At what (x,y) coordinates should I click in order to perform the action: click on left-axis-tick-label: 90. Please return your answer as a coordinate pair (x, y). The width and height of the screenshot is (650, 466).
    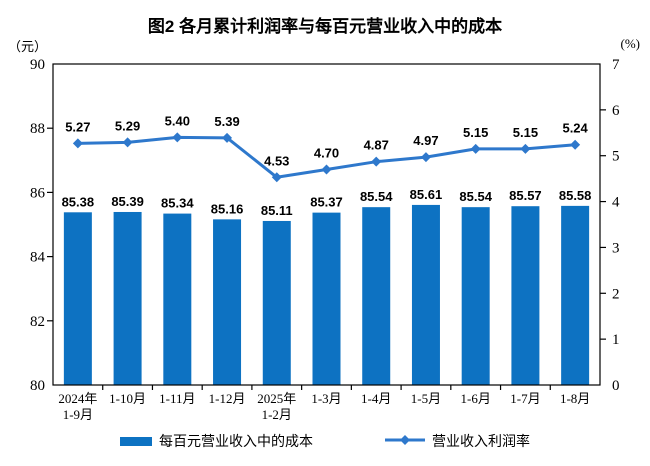
    Looking at the image, I should click on (37, 65).